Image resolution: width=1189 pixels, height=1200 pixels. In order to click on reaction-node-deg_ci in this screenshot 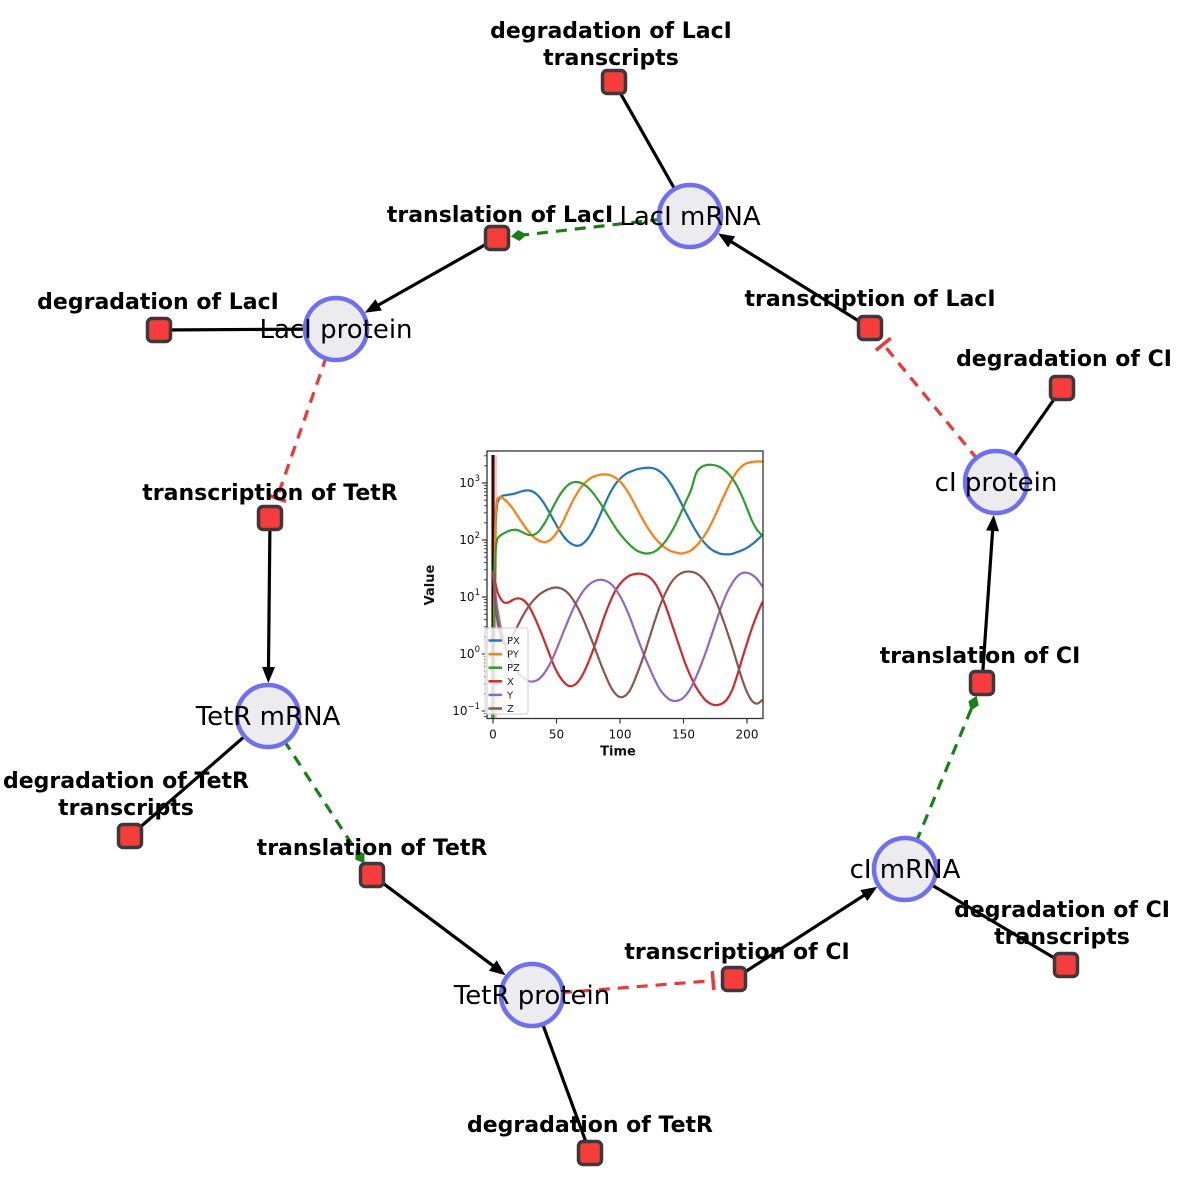, I will do `click(1062, 388)`.